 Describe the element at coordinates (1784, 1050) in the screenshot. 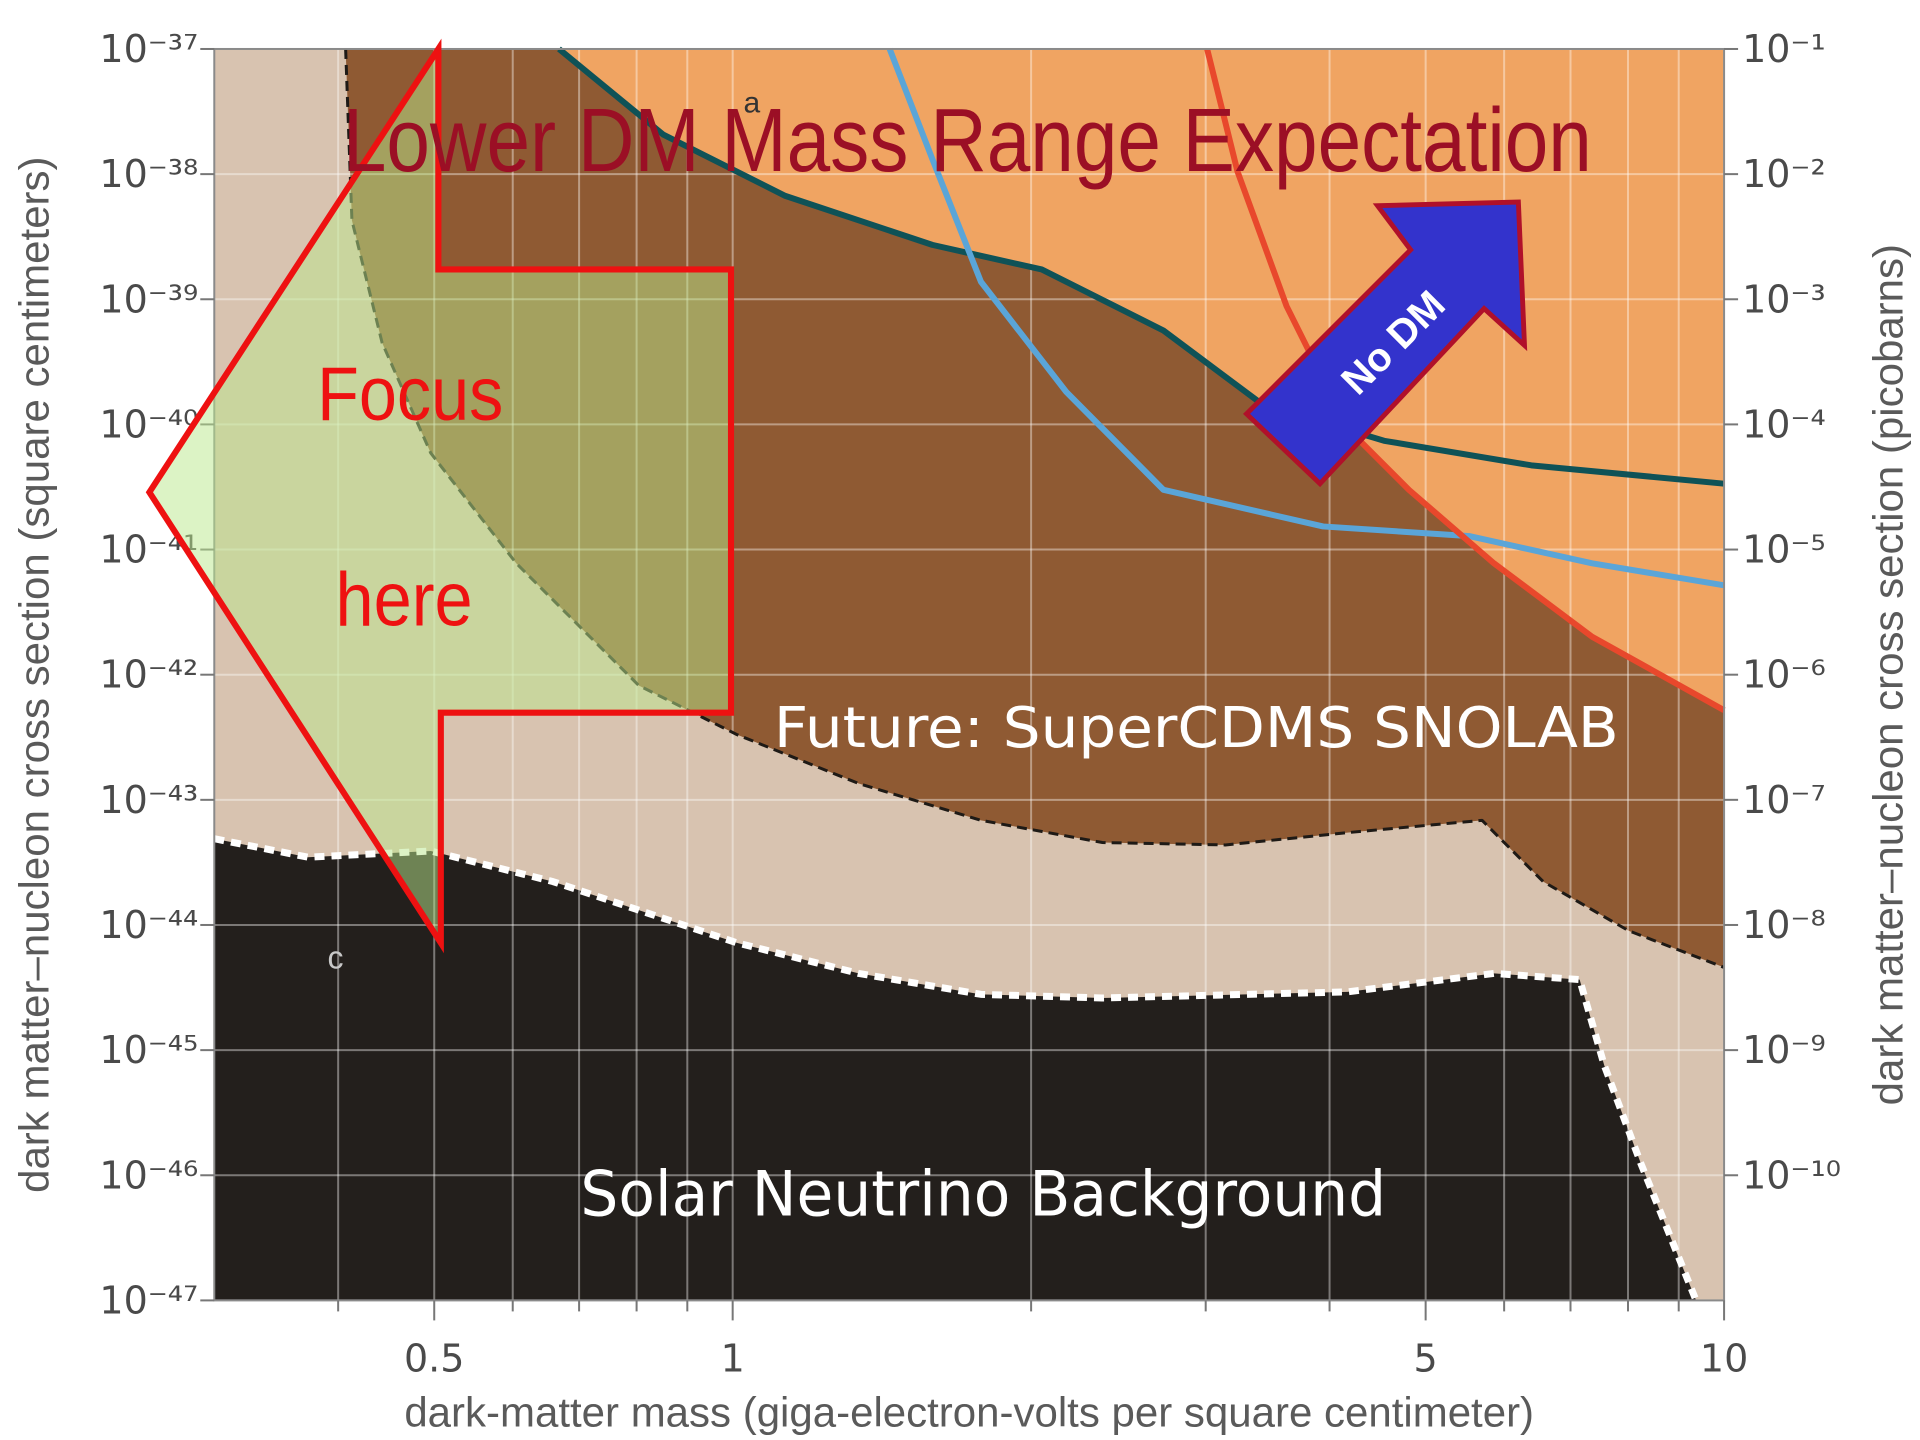

I see `y2-tick-label: 10⁻⁹` at that location.